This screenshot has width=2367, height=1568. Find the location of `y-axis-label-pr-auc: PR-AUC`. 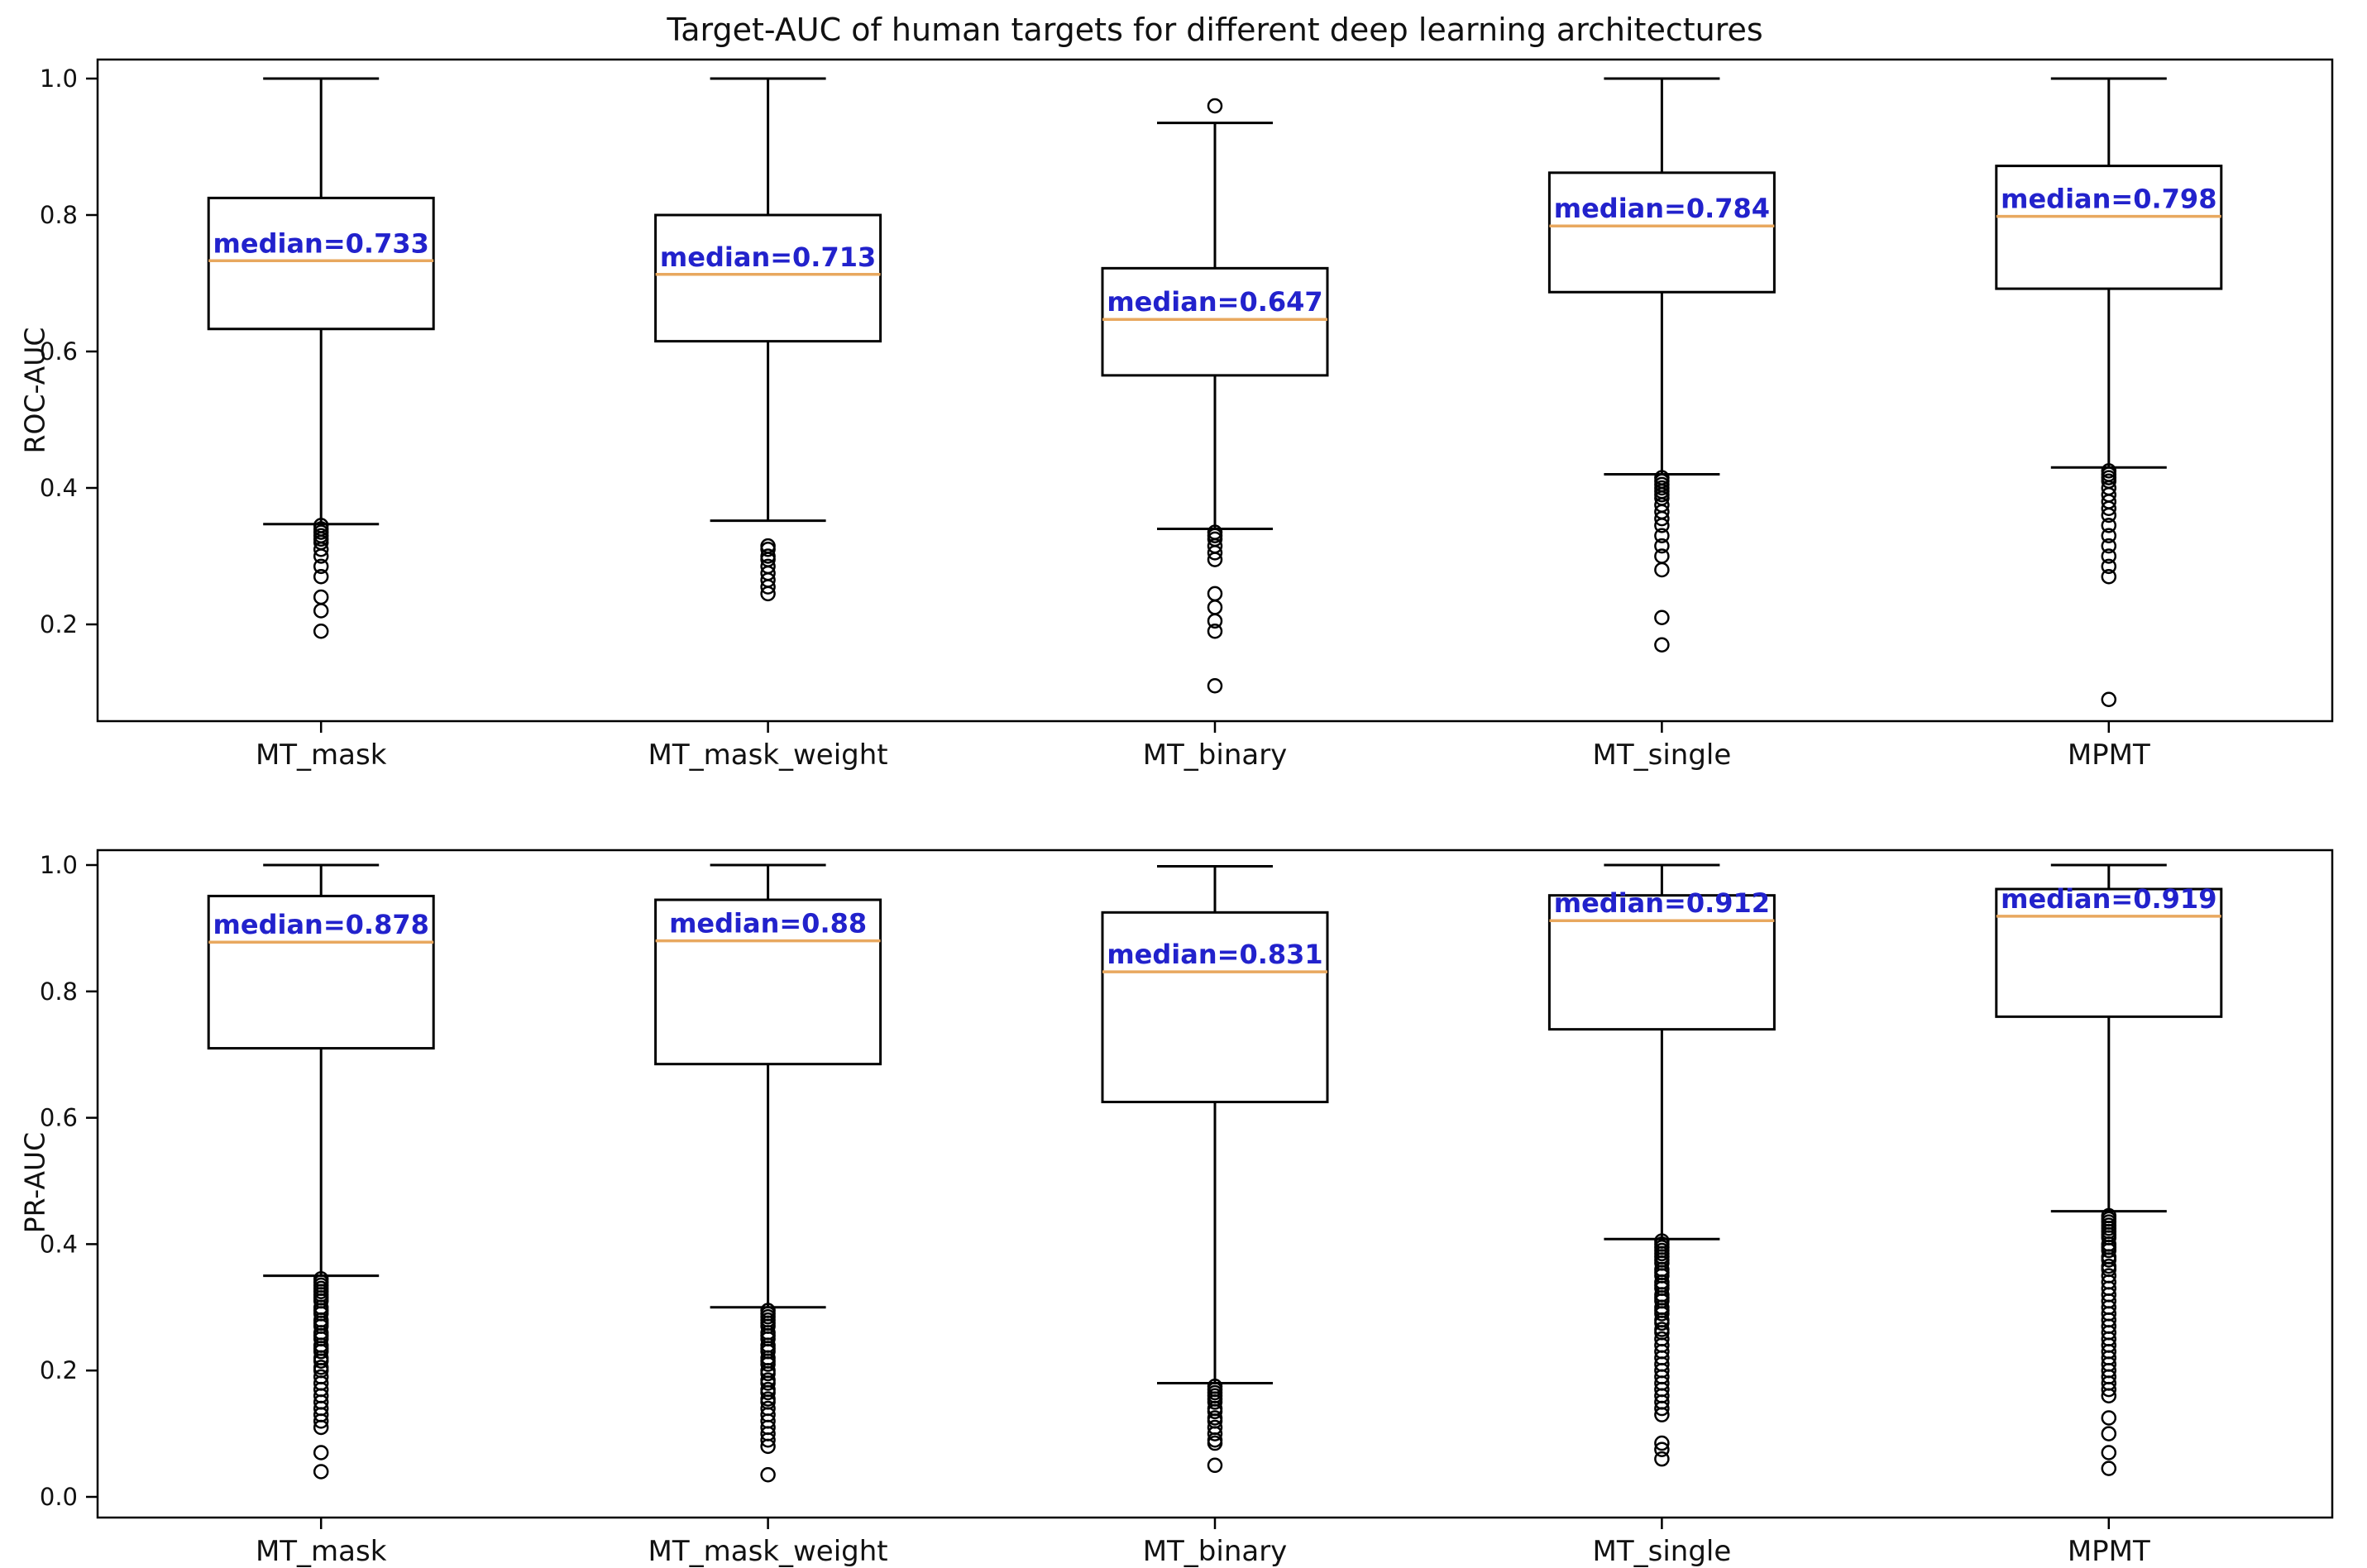

y-axis-label-pr-auc: PR-AUC is located at coordinates (34, 1182).